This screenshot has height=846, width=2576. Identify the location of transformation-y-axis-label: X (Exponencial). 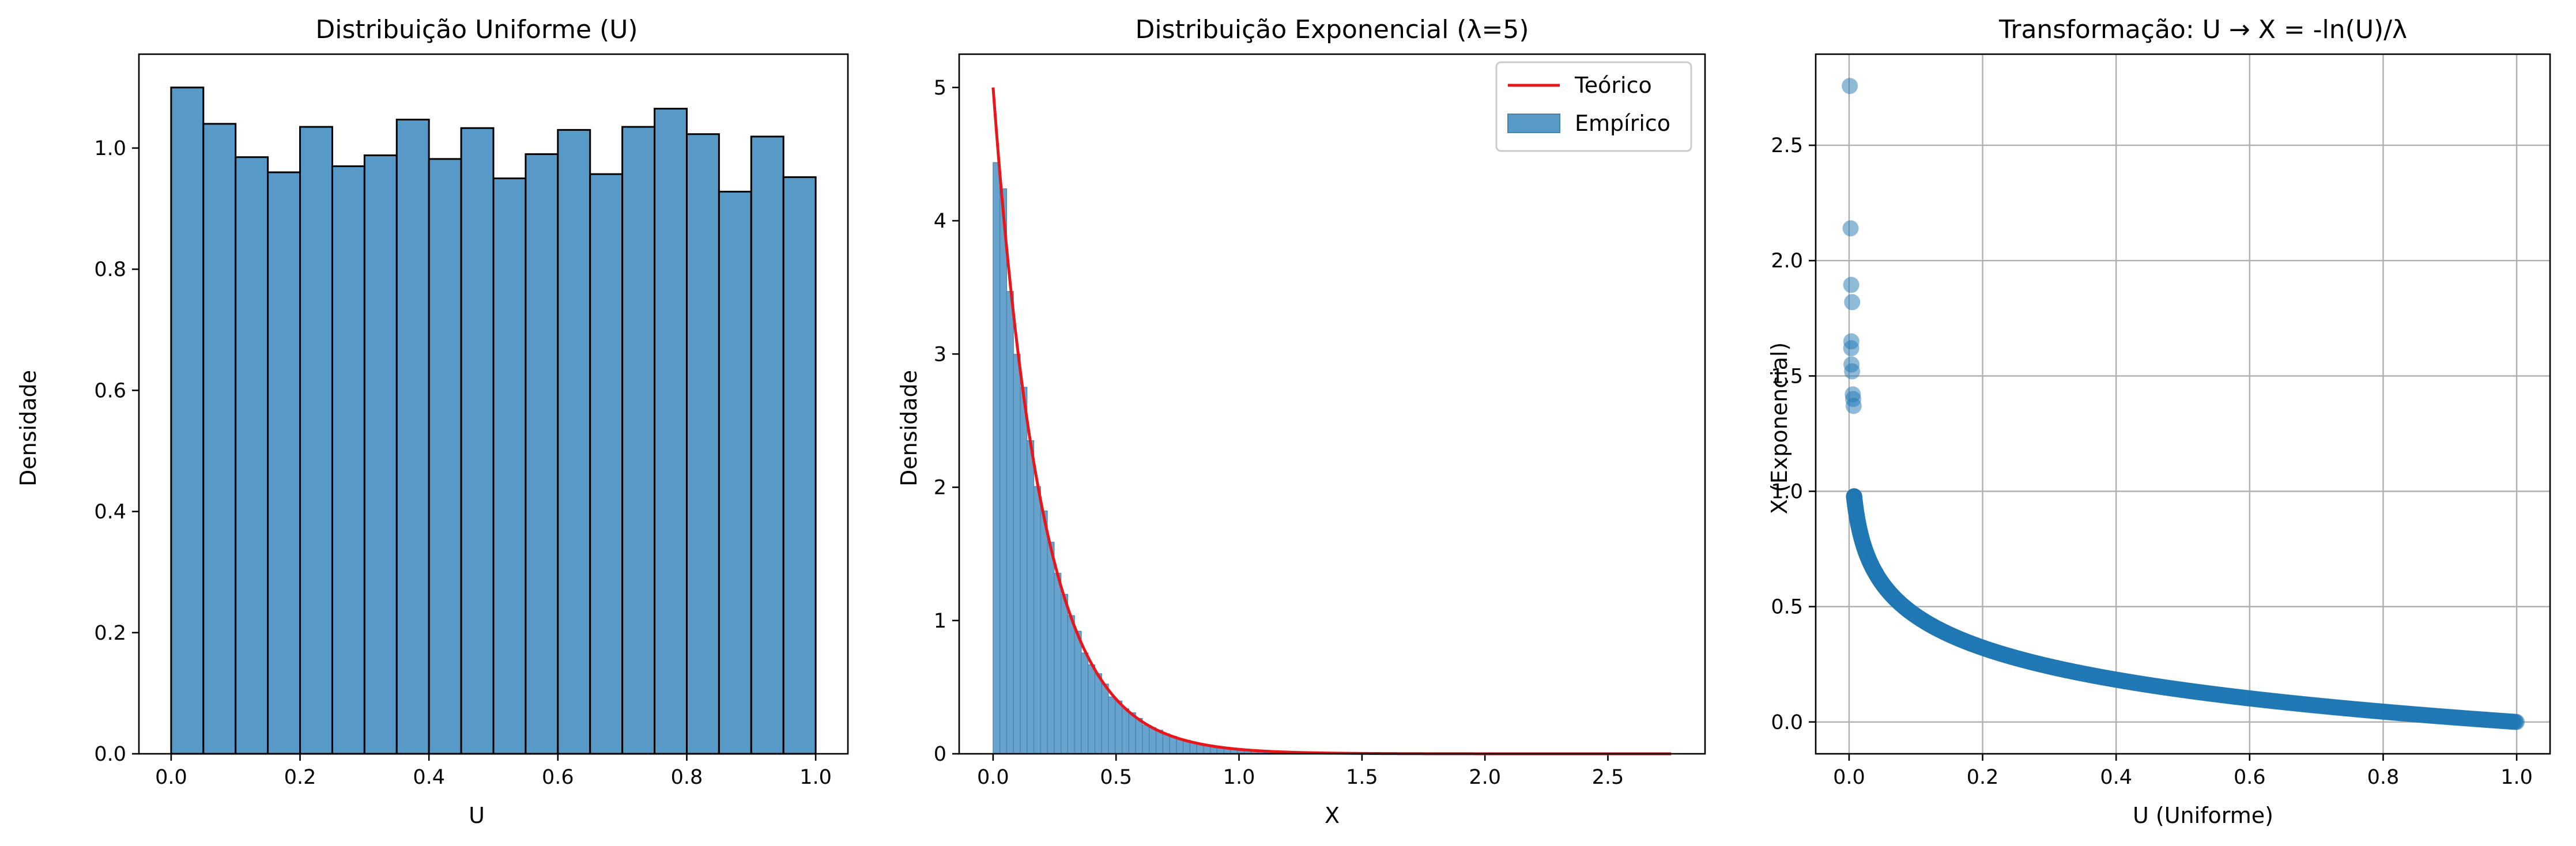
(1779, 428).